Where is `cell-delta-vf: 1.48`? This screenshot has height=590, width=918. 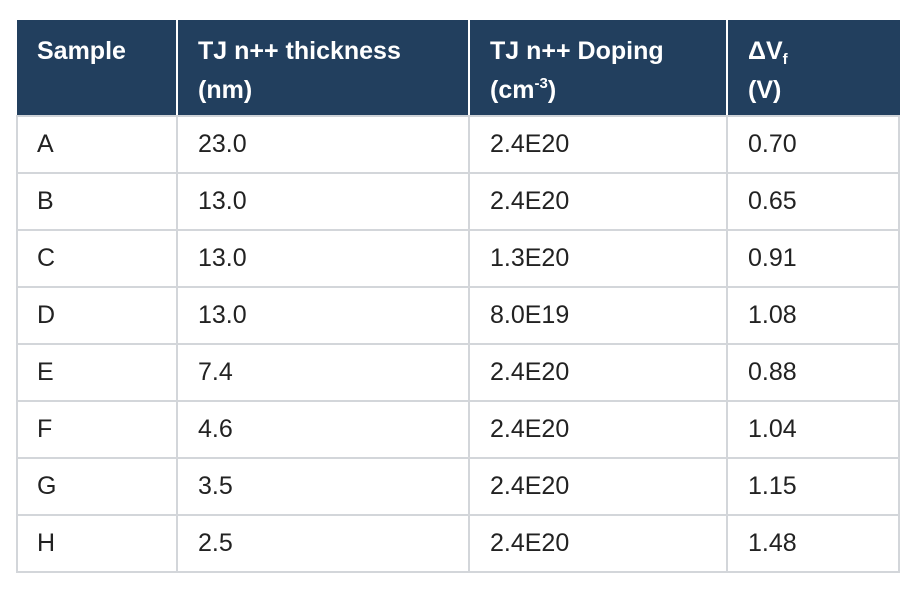
cell-delta-vf: 1.48 is located at coordinates (813, 543).